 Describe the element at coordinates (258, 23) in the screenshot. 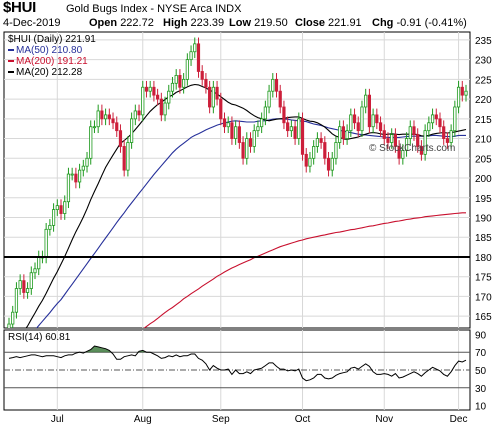

I see `low-quote: Low 219.50` at that location.